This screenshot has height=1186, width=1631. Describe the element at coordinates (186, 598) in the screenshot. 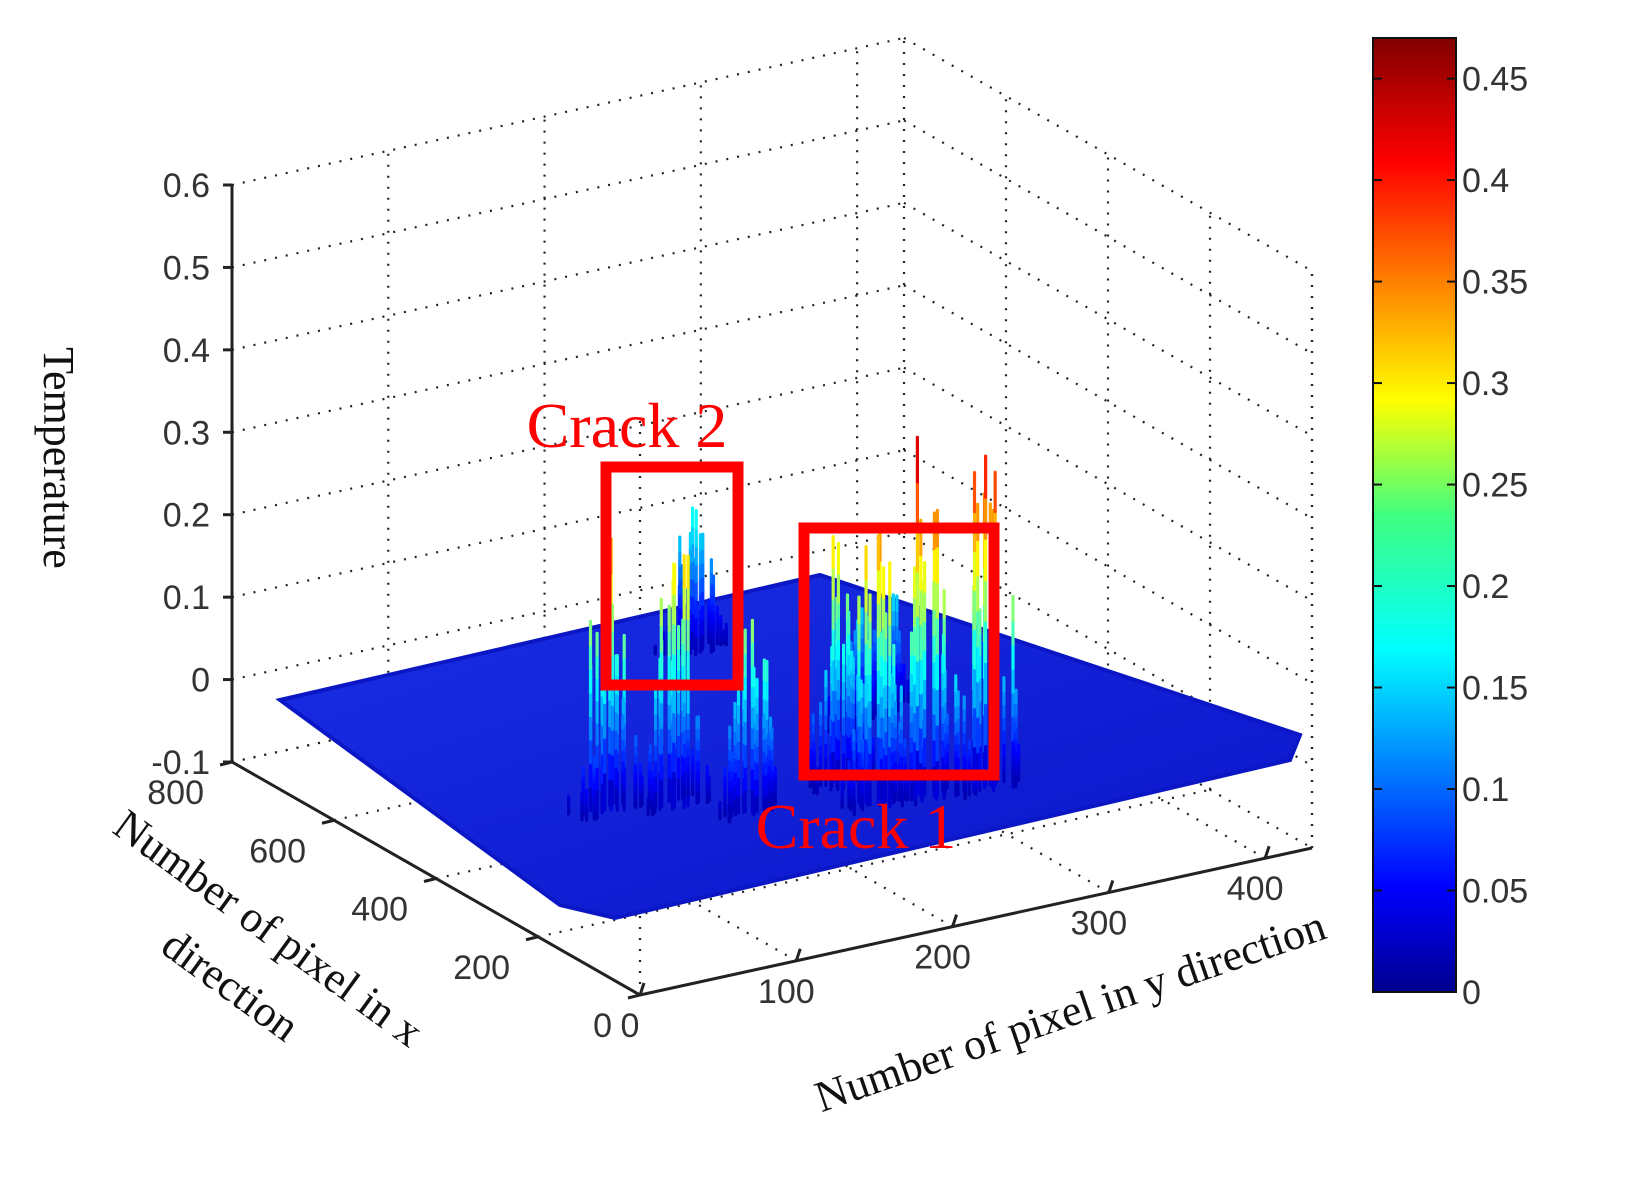

I see `z-tick-label: 0.1` at that location.